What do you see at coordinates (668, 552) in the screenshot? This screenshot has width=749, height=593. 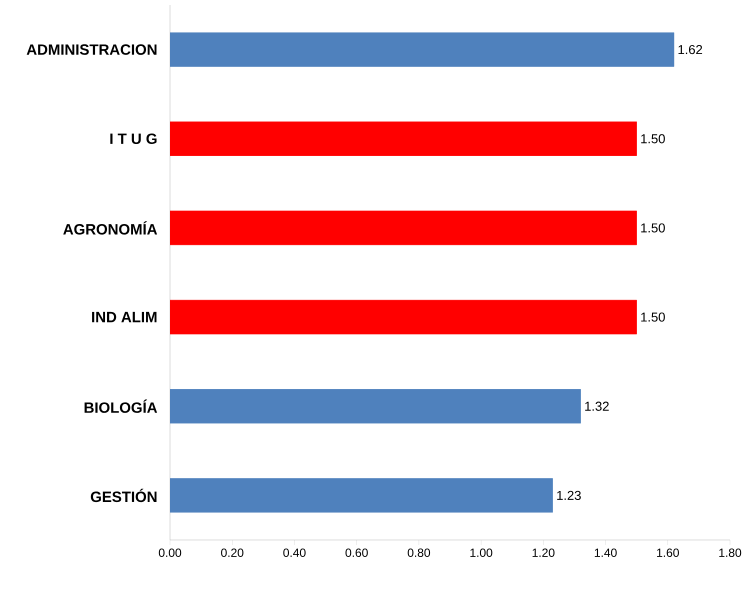 I see `x-tick-label: 1.60` at bounding box center [668, 552].